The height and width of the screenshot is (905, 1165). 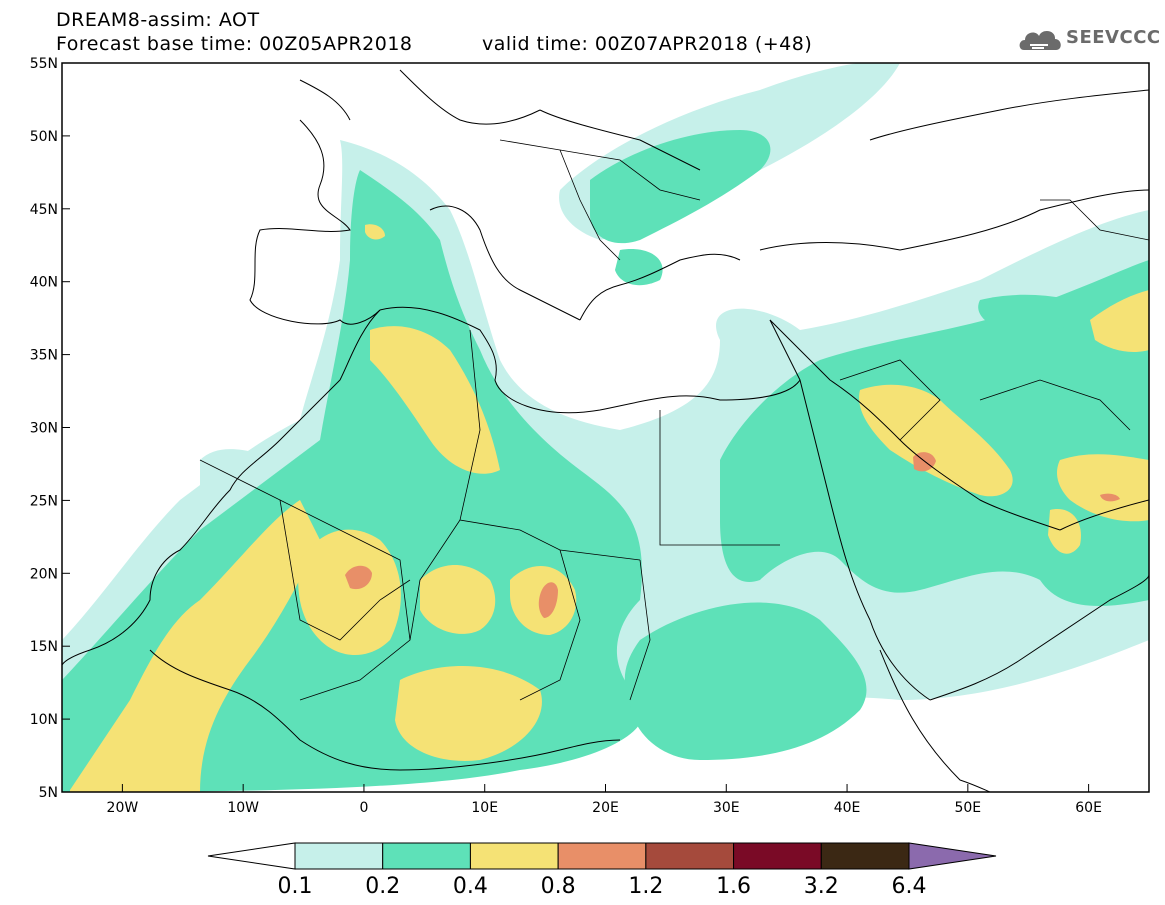 What do you see at coordinates (234, 44) in the screenshot?
I see `forecast-base-time: Forecast base time: 00Z05APR2018` at bounding box center [234, 44].